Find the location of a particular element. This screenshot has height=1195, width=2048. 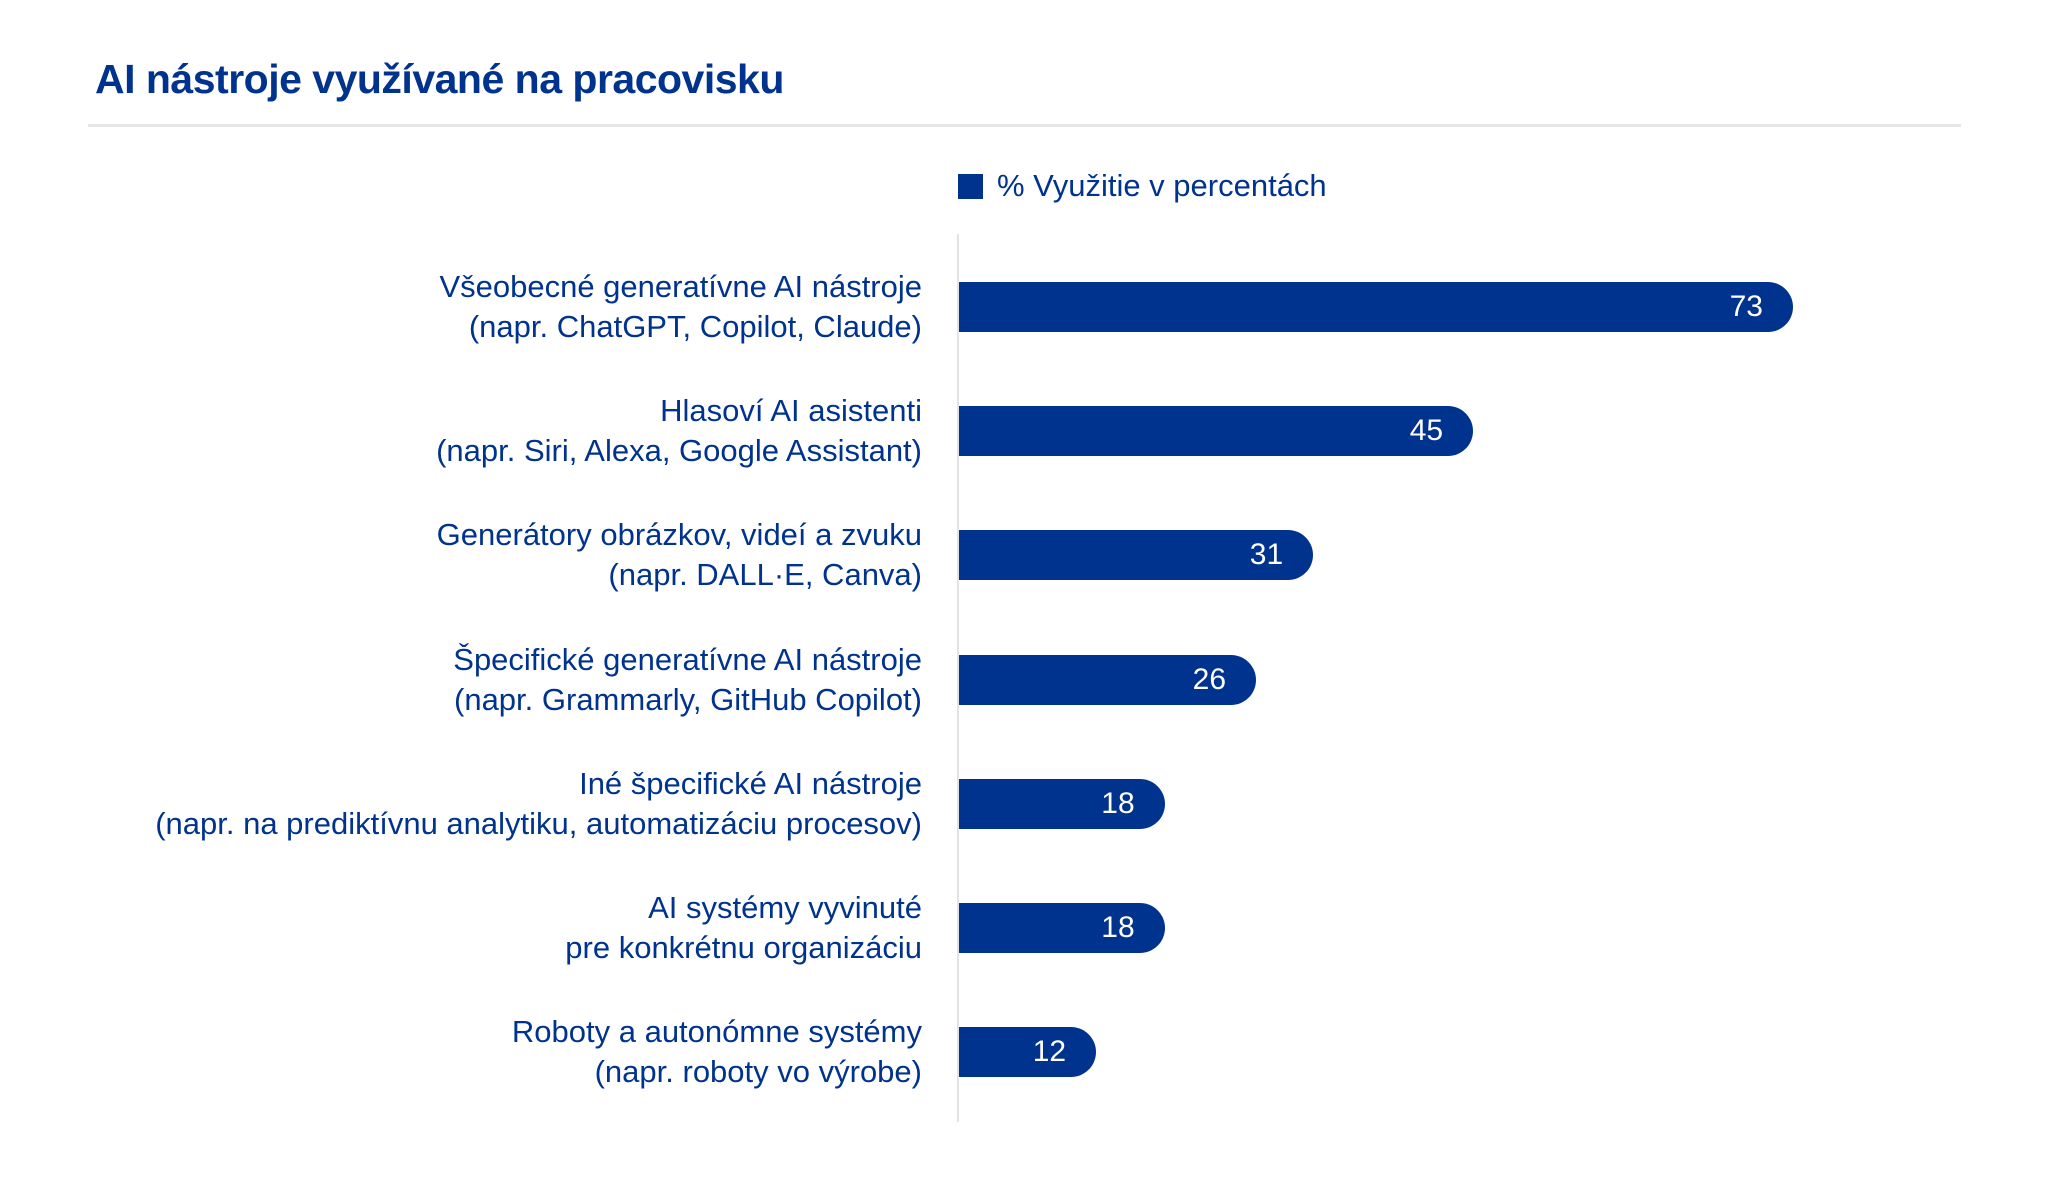

bar-value-label: 73 is located at coordinates (1746, 306).